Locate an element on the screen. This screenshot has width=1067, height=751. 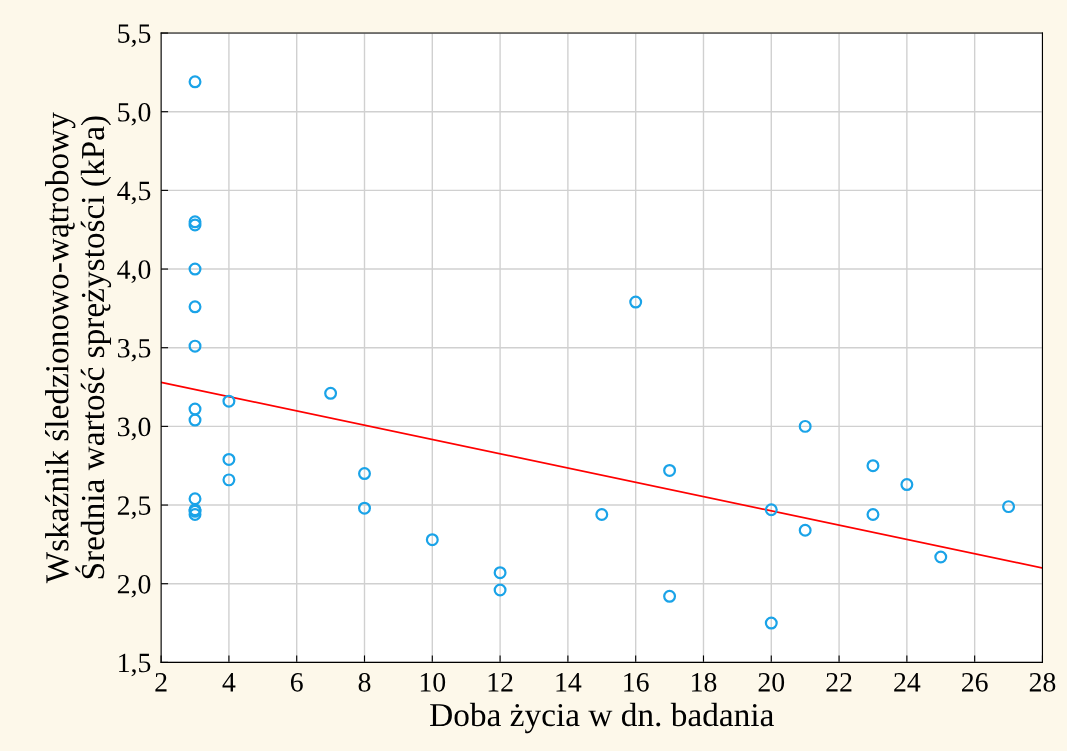
y-tick-label: 4,0 is located at coordinates (134, 271).